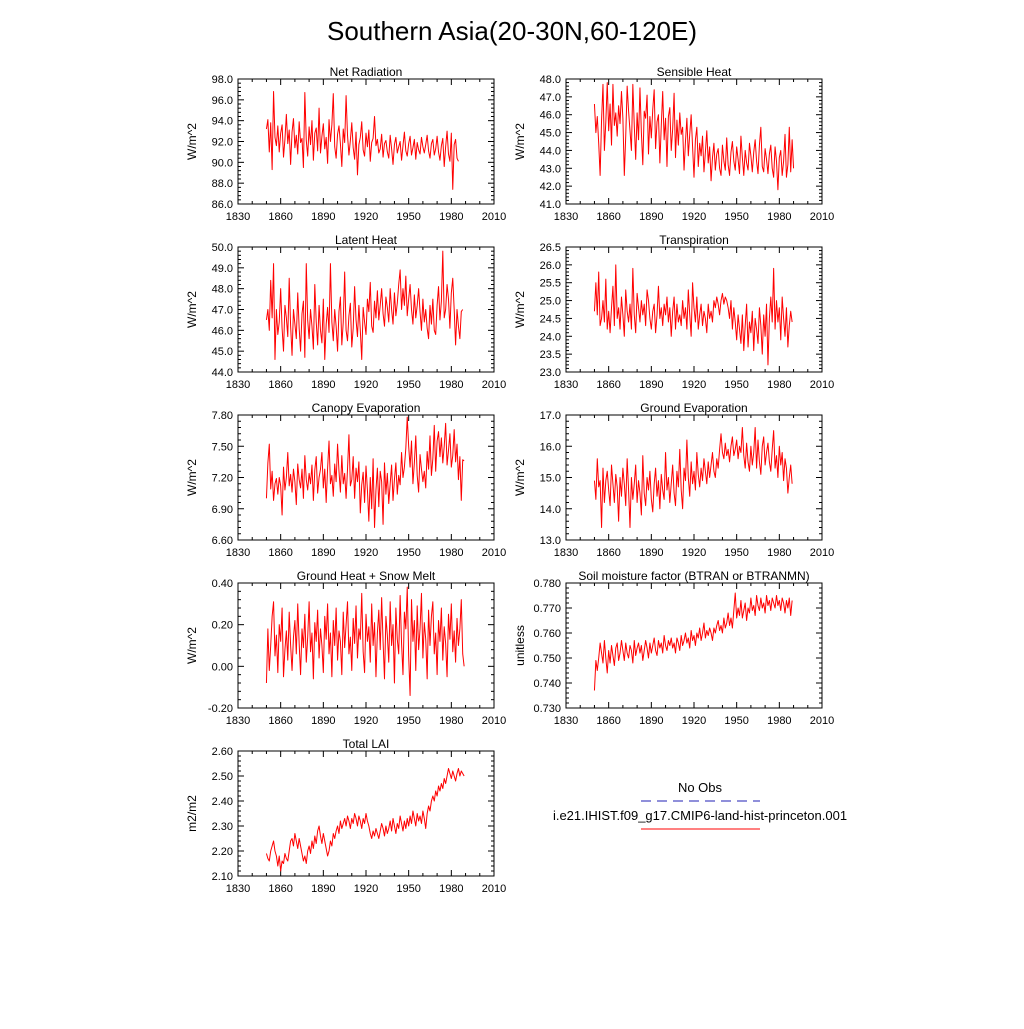 The height and width of the screenshot is (1029, 1024). What do you see at coordinates (550, 479) in the screenshot?
I see `y-tick-label: 15.0` at bounding box center [550, 479].